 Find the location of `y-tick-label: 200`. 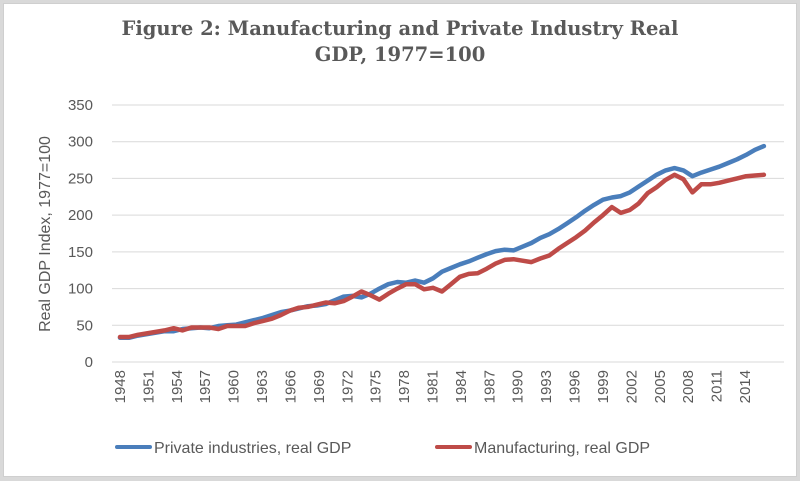

y-tick-label: 200 is located at coordinates (80, 215).